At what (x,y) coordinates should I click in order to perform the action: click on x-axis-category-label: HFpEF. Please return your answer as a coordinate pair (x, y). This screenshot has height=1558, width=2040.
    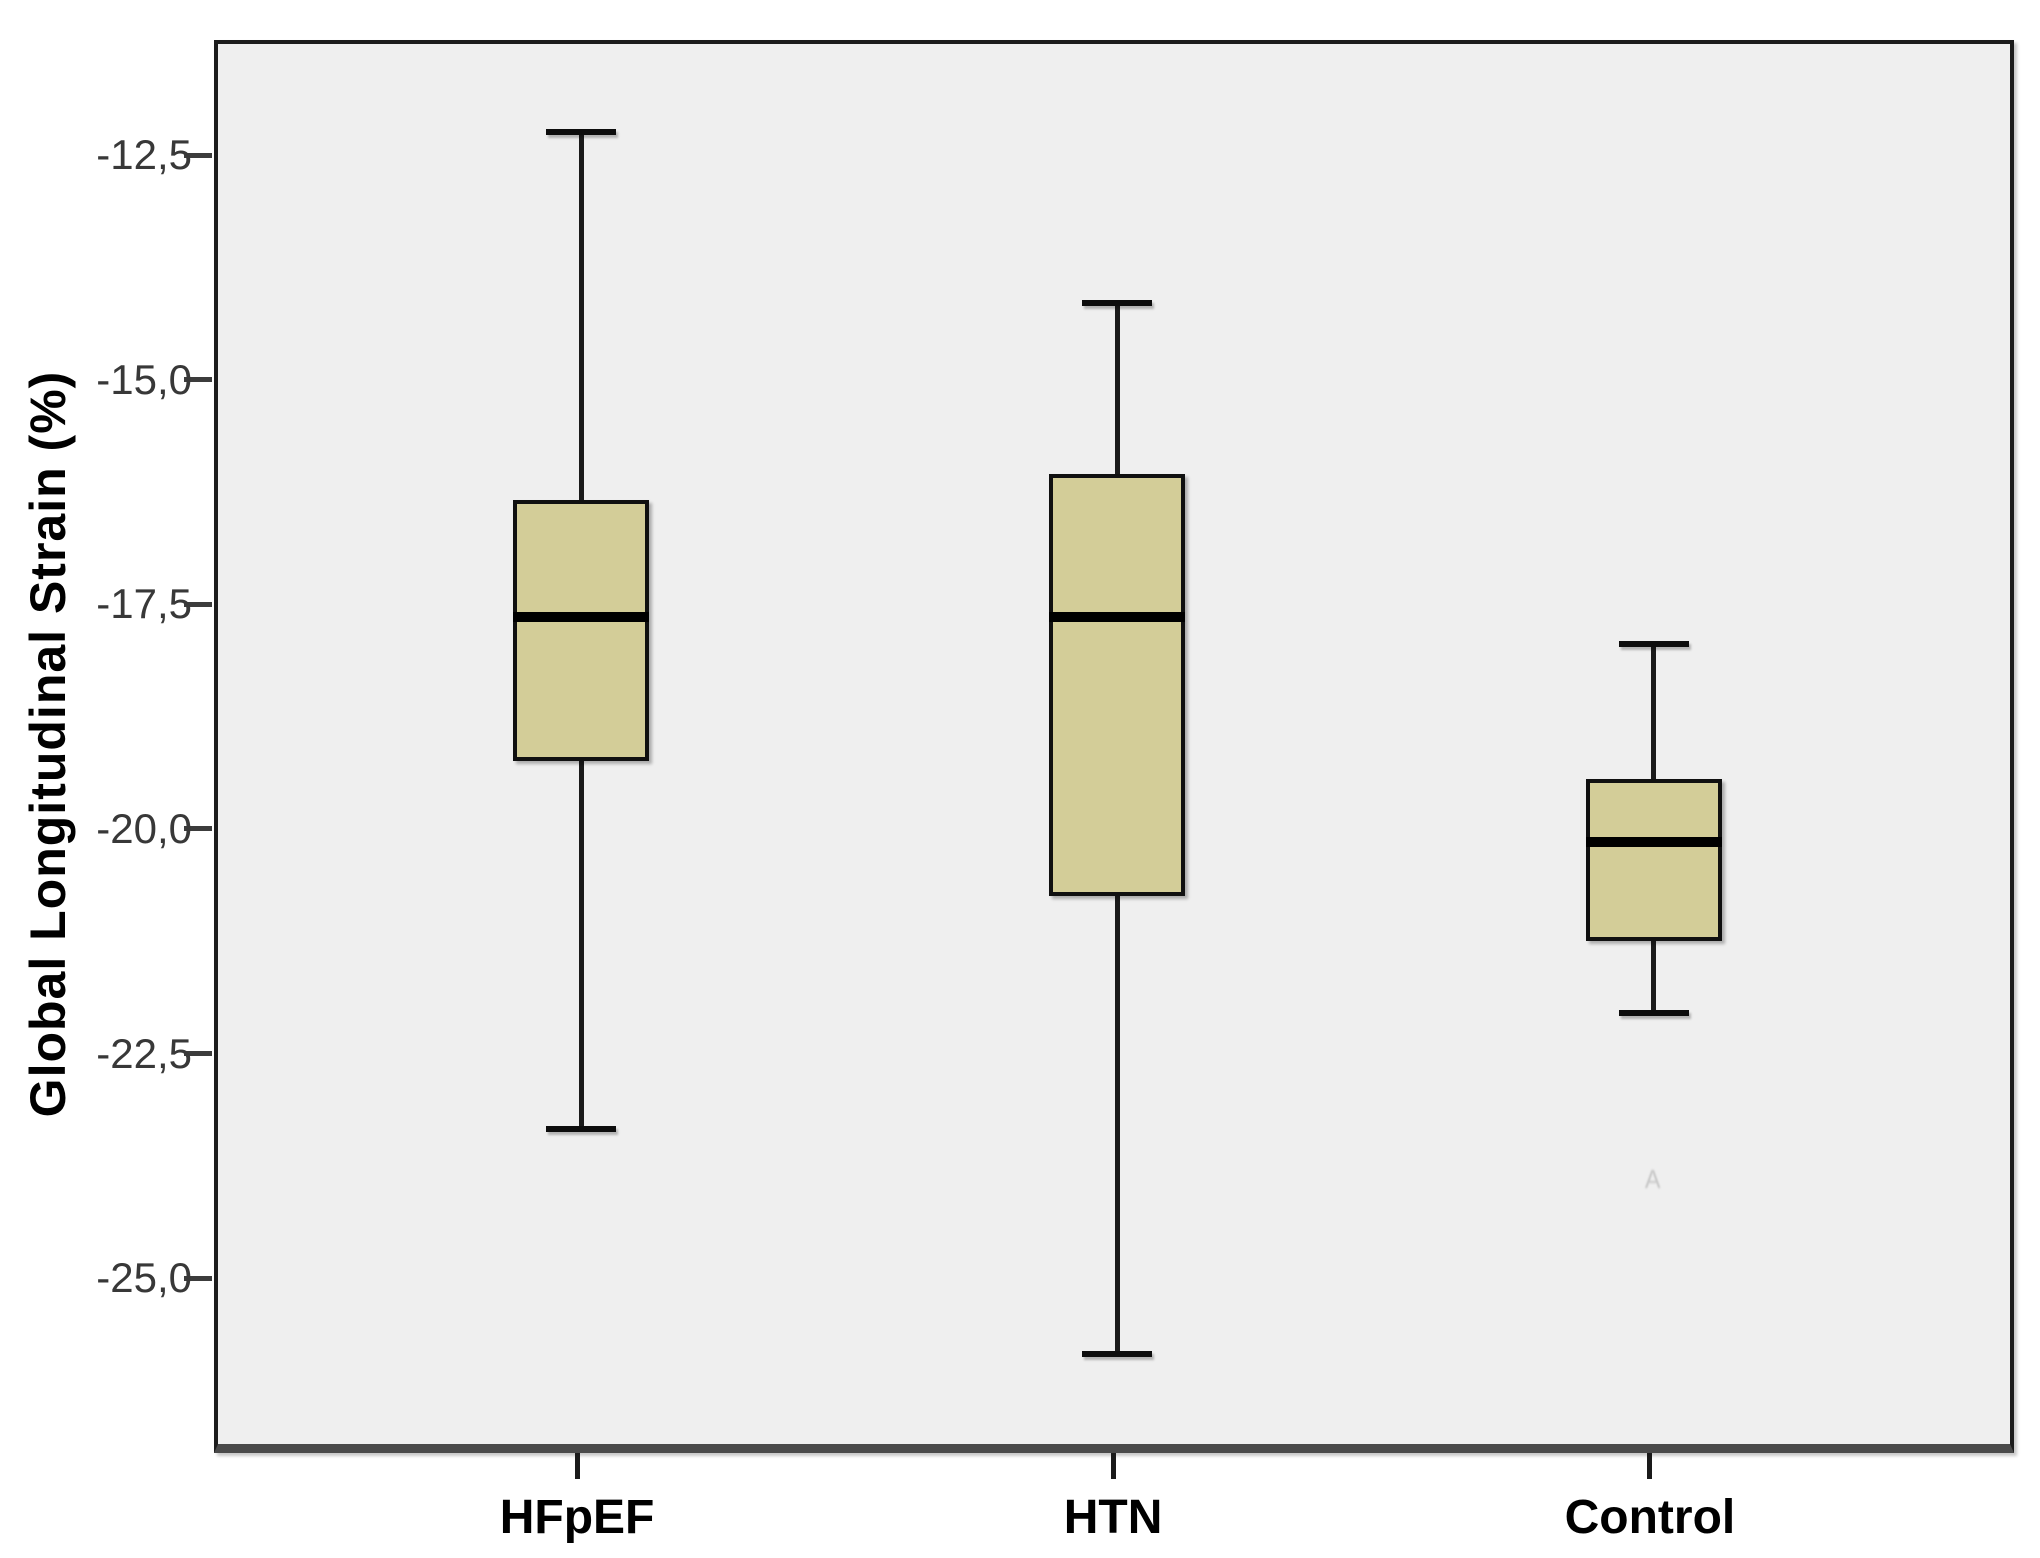
    Looking at the image, I should click on (577, 1517).